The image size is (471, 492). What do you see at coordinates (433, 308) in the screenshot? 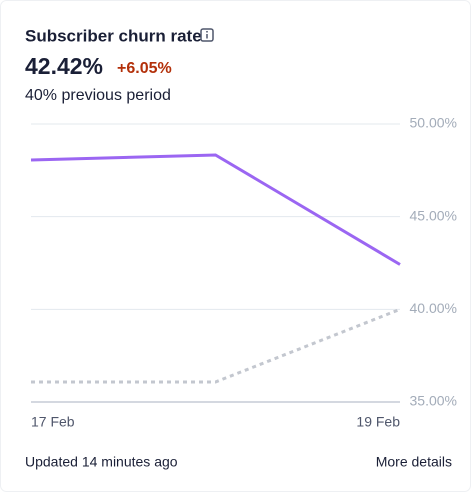
I see `y-tick-label: 40.00%` at bounding box center [433, 308].